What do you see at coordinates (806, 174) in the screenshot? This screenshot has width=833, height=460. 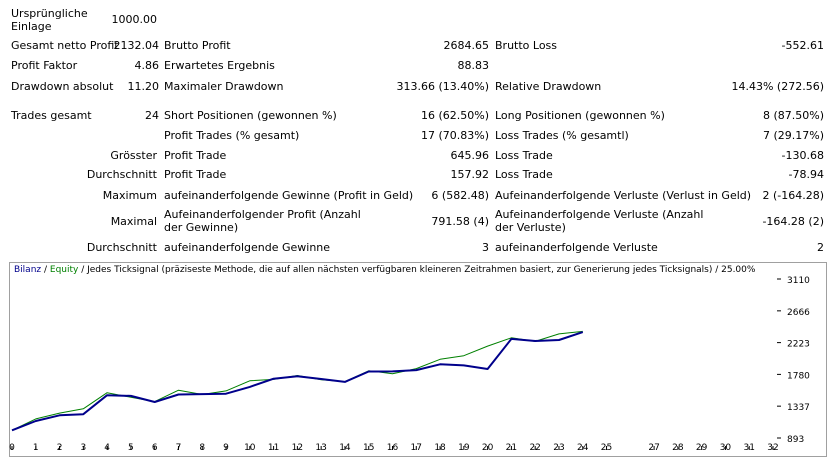 I see `average-loss-trade-value: -78.94` at bounding box center [806, 174].